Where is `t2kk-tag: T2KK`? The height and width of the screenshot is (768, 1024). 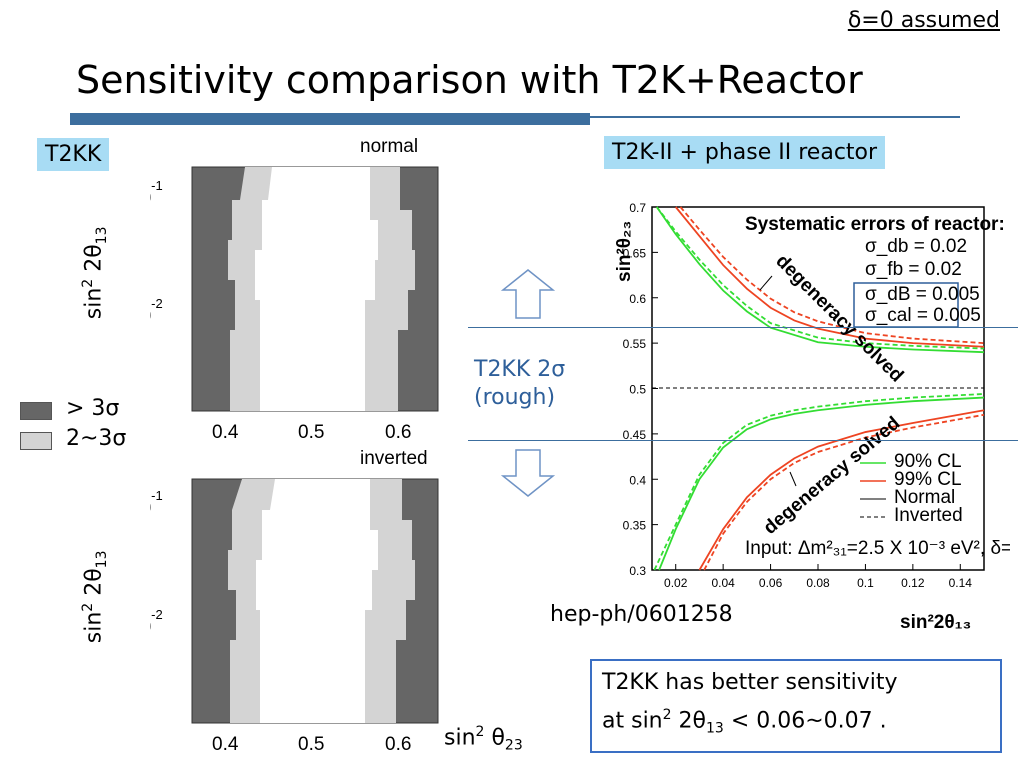
t2kk-tag: T2KK is located at coordinates (73, 154).